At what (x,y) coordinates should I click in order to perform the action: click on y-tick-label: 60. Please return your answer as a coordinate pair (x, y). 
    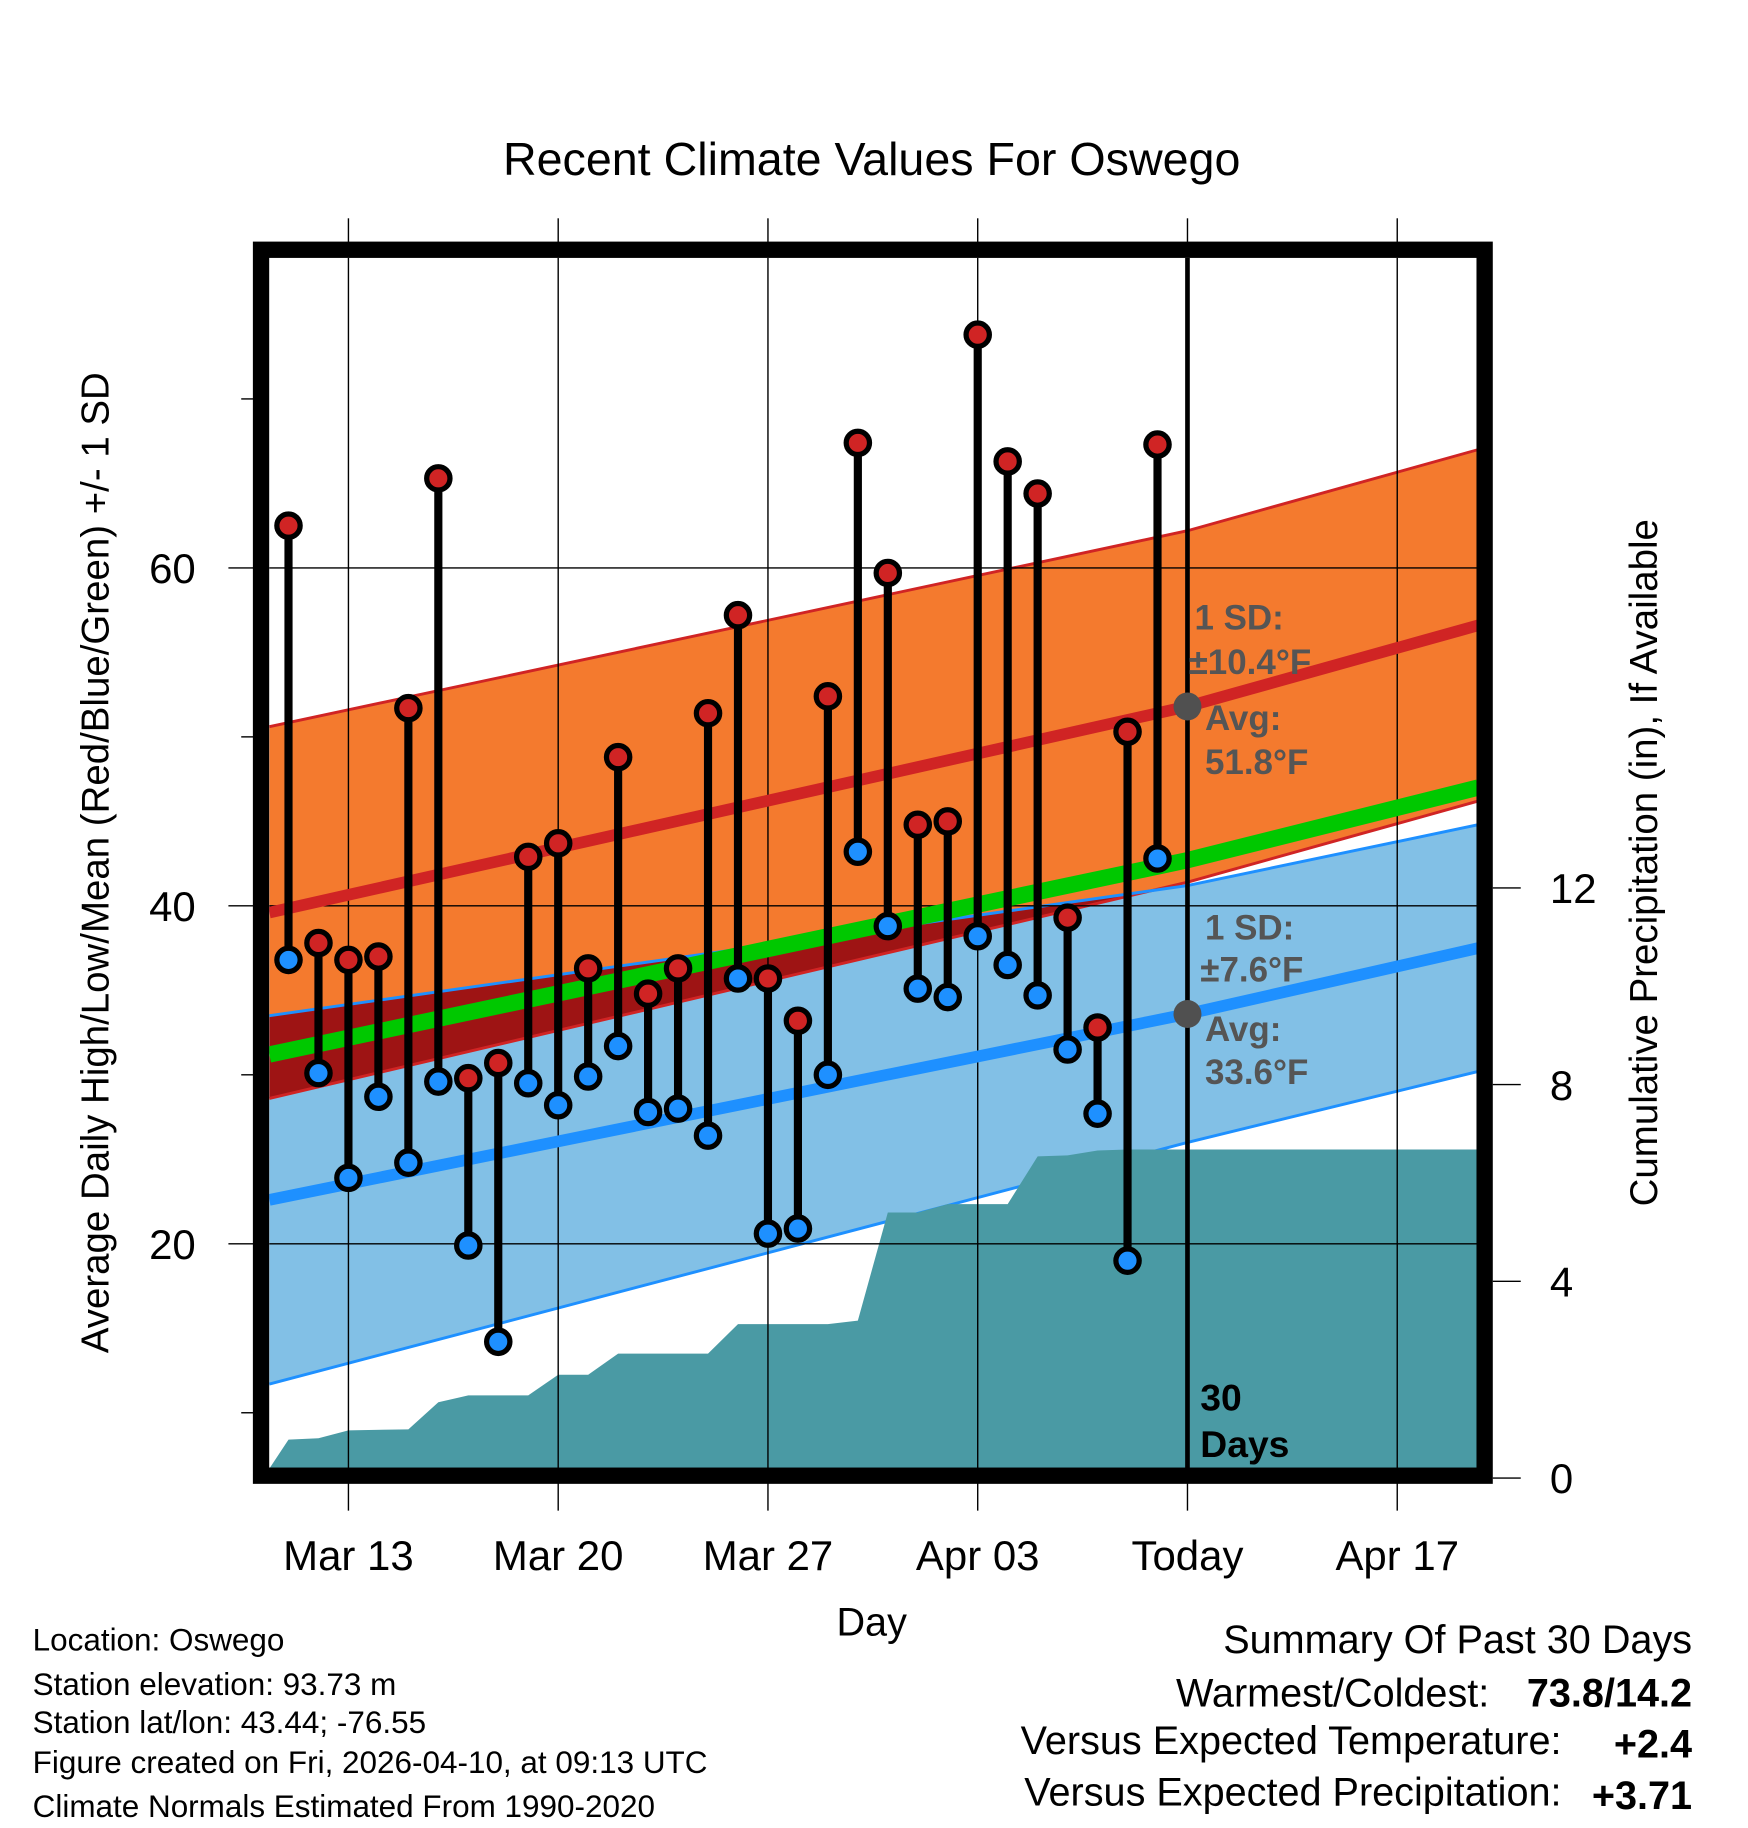
    Looking at the image, I should click on (172, 568).